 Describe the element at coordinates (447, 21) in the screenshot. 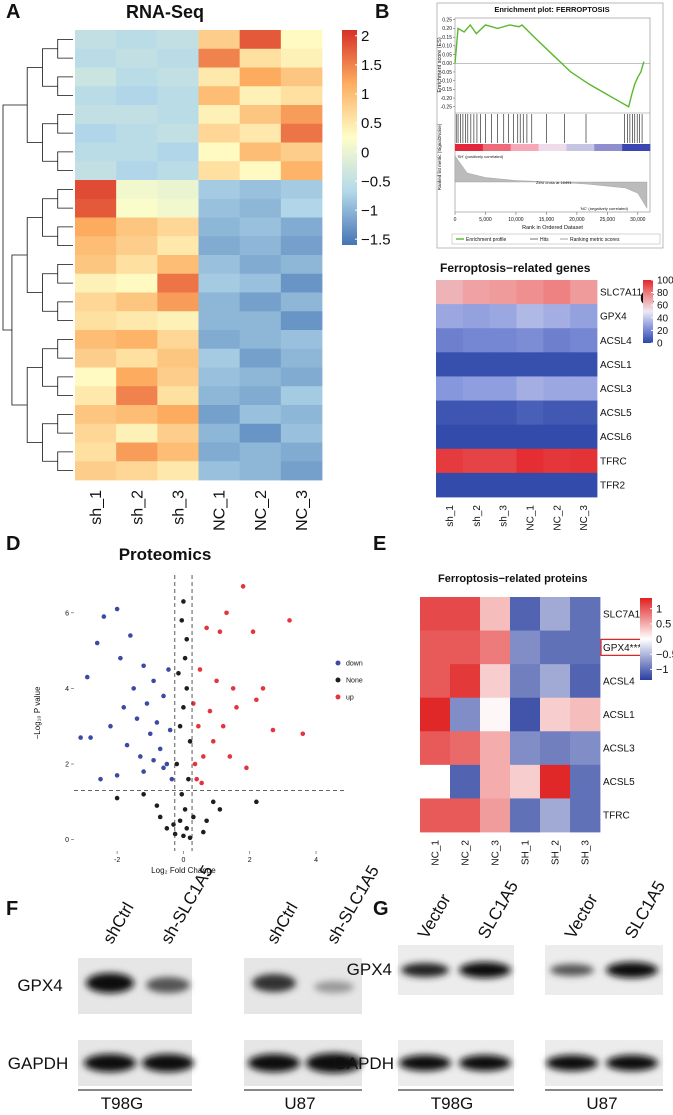

I see `y-tick-label: 0.25` at that location.